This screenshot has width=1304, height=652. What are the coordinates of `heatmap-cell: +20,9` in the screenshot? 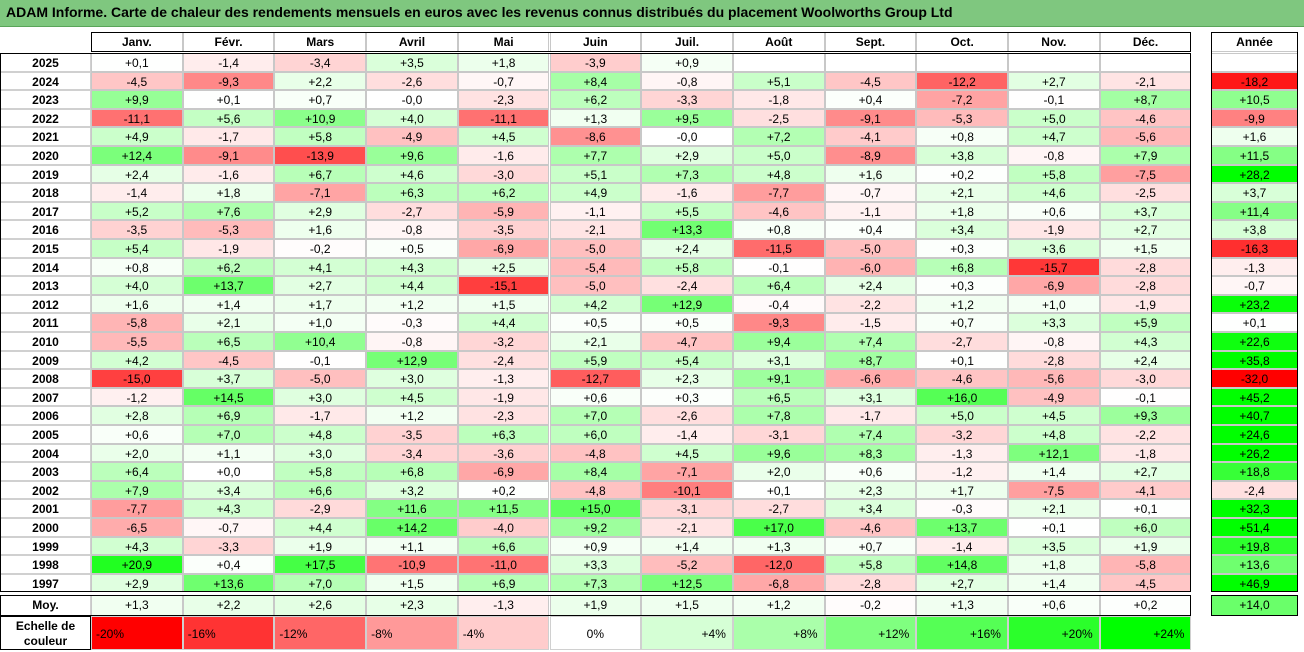 It's located at (137, 564).